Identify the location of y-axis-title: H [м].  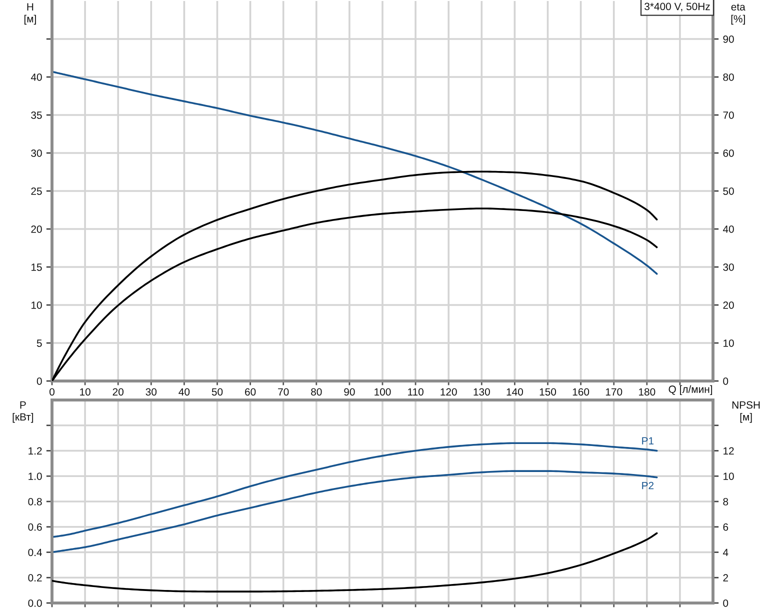
(30, 14).